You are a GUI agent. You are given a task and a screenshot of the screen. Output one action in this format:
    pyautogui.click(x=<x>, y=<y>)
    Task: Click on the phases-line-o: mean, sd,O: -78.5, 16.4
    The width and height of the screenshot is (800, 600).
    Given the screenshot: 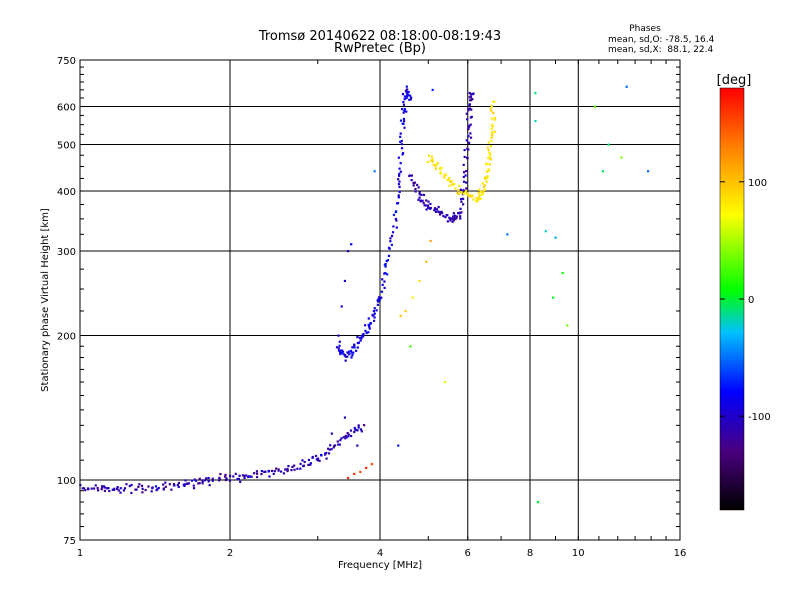 What is the action you would take?
    pyautogui.click(x=661, y=40)
    